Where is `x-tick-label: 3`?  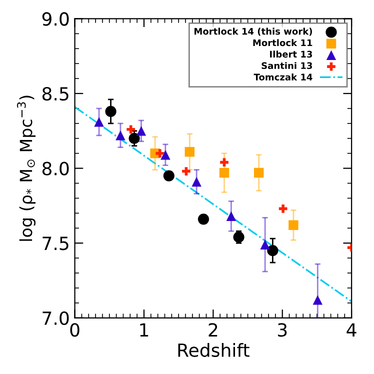 x-tick-label: 3 is located at coordinates (282, 330).